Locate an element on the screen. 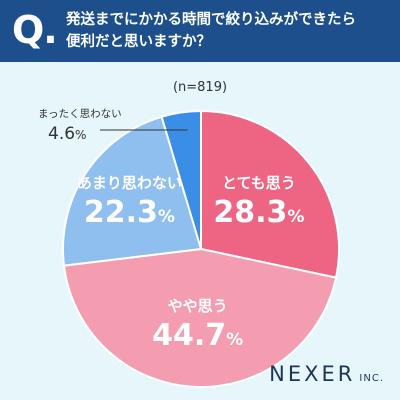  slice-label-2: やや思う is located at coordinates (198, 306).